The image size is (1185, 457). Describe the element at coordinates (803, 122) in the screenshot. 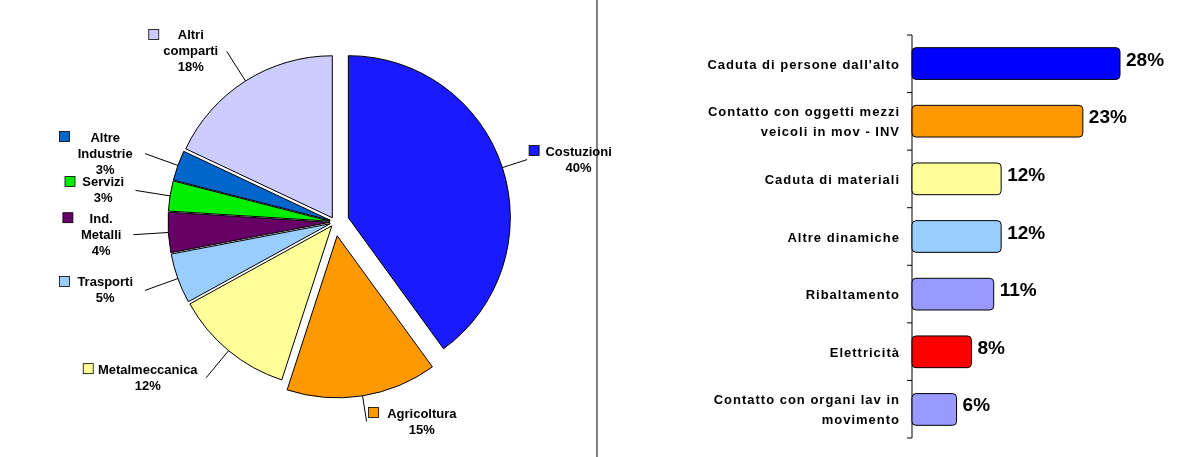

I see `y-tick-label: Contatto con oggetti mezzi veicoli in mov - INV` at that location.